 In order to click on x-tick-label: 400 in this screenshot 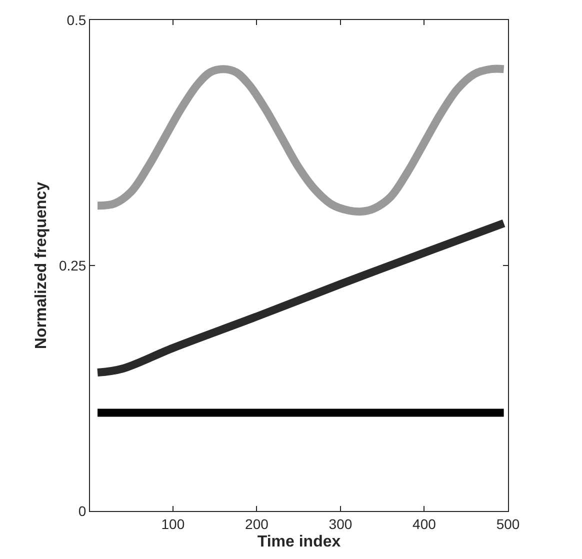, I will do `click(424, 524)`.